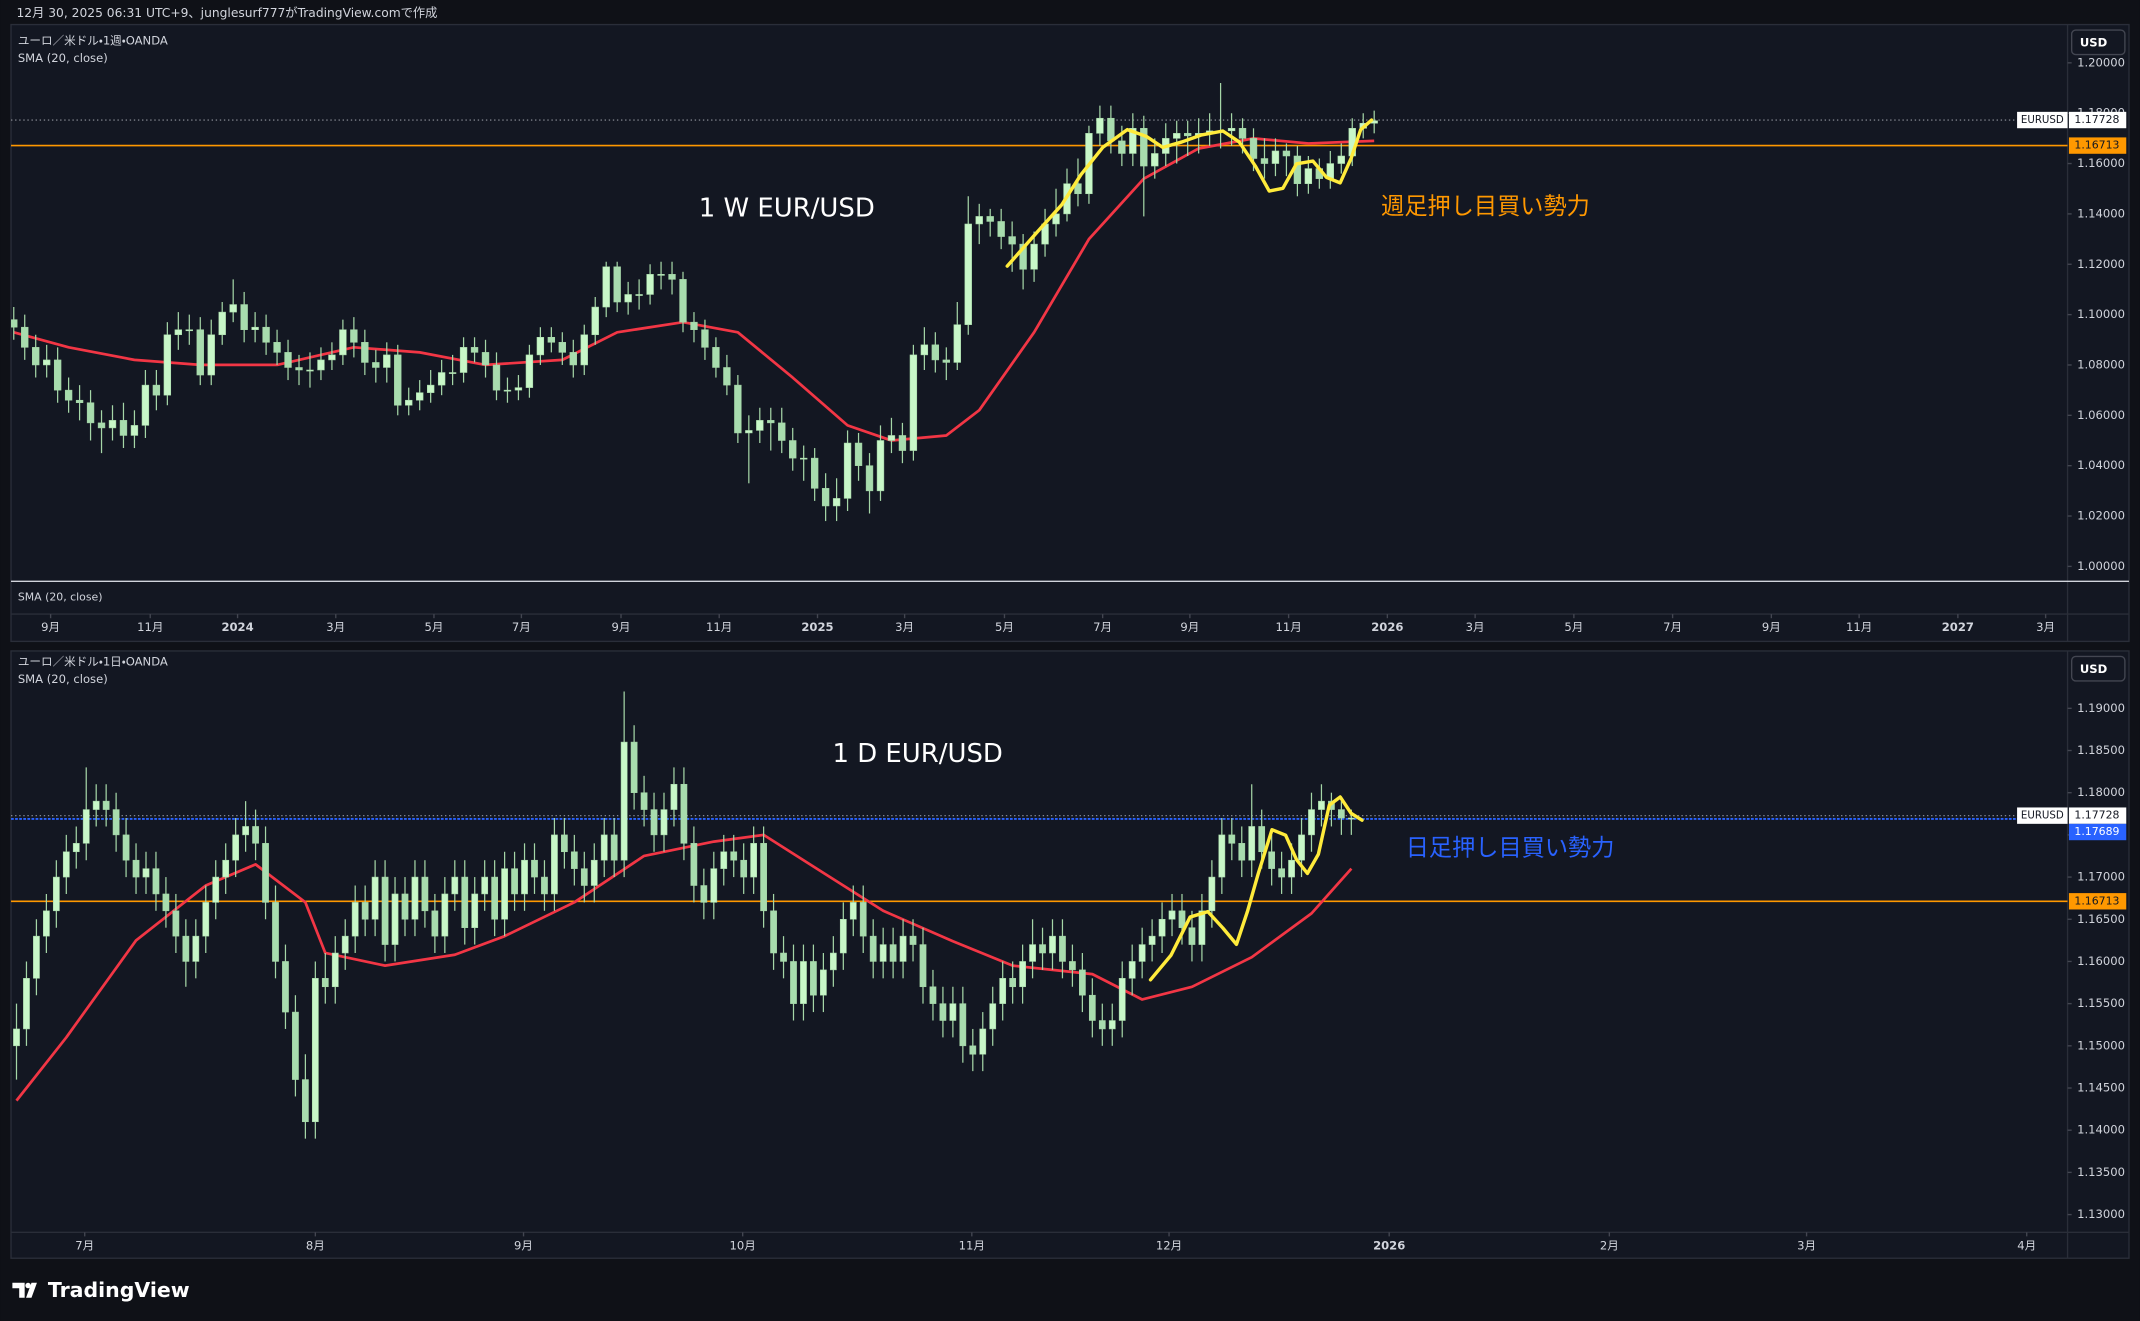 The height and width of the screenshot is (1321, 2140). Describe the element at coordinates (1958, 627) in the screenshot. I see `x-tick-label: 2027` at that location.